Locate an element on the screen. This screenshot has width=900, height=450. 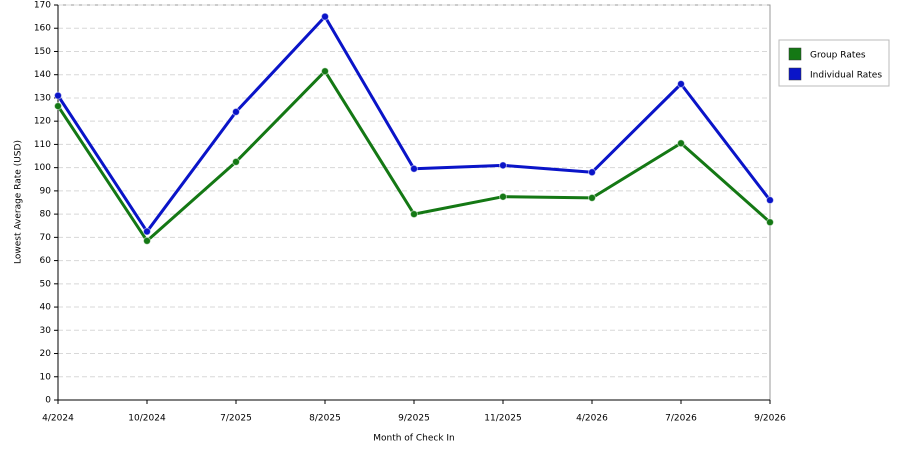
y-tick-label: 160 is located at coordinates (42, 29).